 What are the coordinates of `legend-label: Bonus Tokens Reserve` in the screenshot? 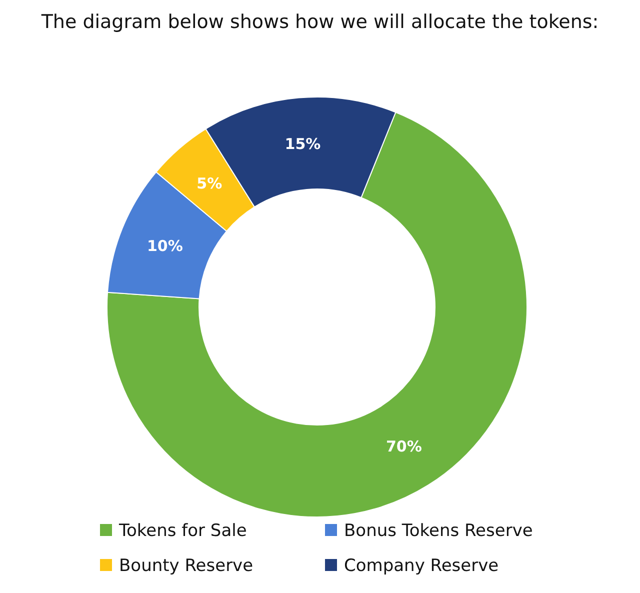 It's located at (438, 530).